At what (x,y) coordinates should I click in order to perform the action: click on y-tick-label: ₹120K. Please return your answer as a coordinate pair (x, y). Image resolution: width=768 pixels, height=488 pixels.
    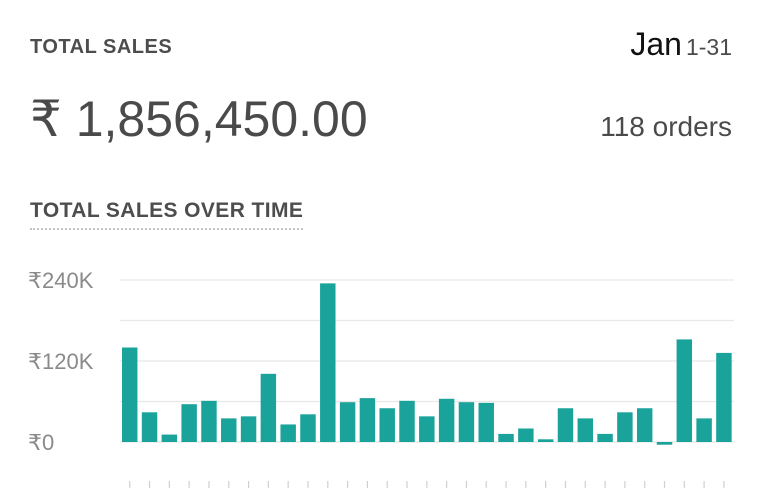
    Looking at the image, I should click on (61, 361).